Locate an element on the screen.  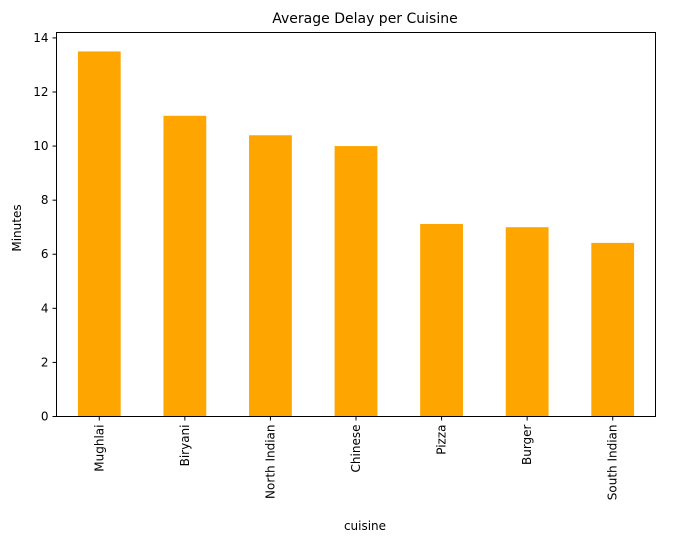
x-tick-label: Biryani is located at coordinates (185, 446).